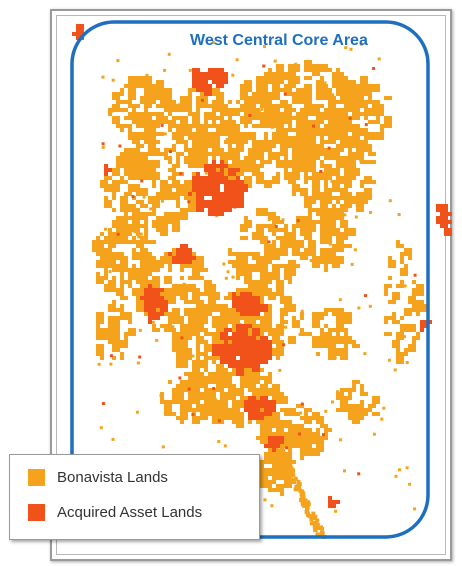 The height and width of the screenshot is (566, 462). I want to click on legend-label-bonavista: Bonavista Lands, so click(112, 477).